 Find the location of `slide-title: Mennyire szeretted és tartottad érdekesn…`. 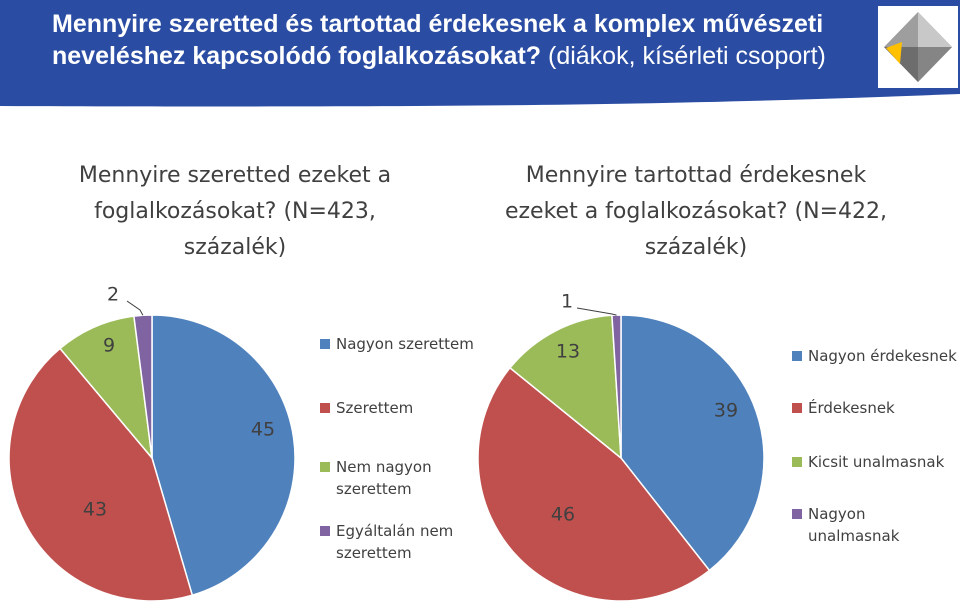

slide-title: Mennyire szeretted és tartottad érdekesn… is located at coordinates (467, 40).